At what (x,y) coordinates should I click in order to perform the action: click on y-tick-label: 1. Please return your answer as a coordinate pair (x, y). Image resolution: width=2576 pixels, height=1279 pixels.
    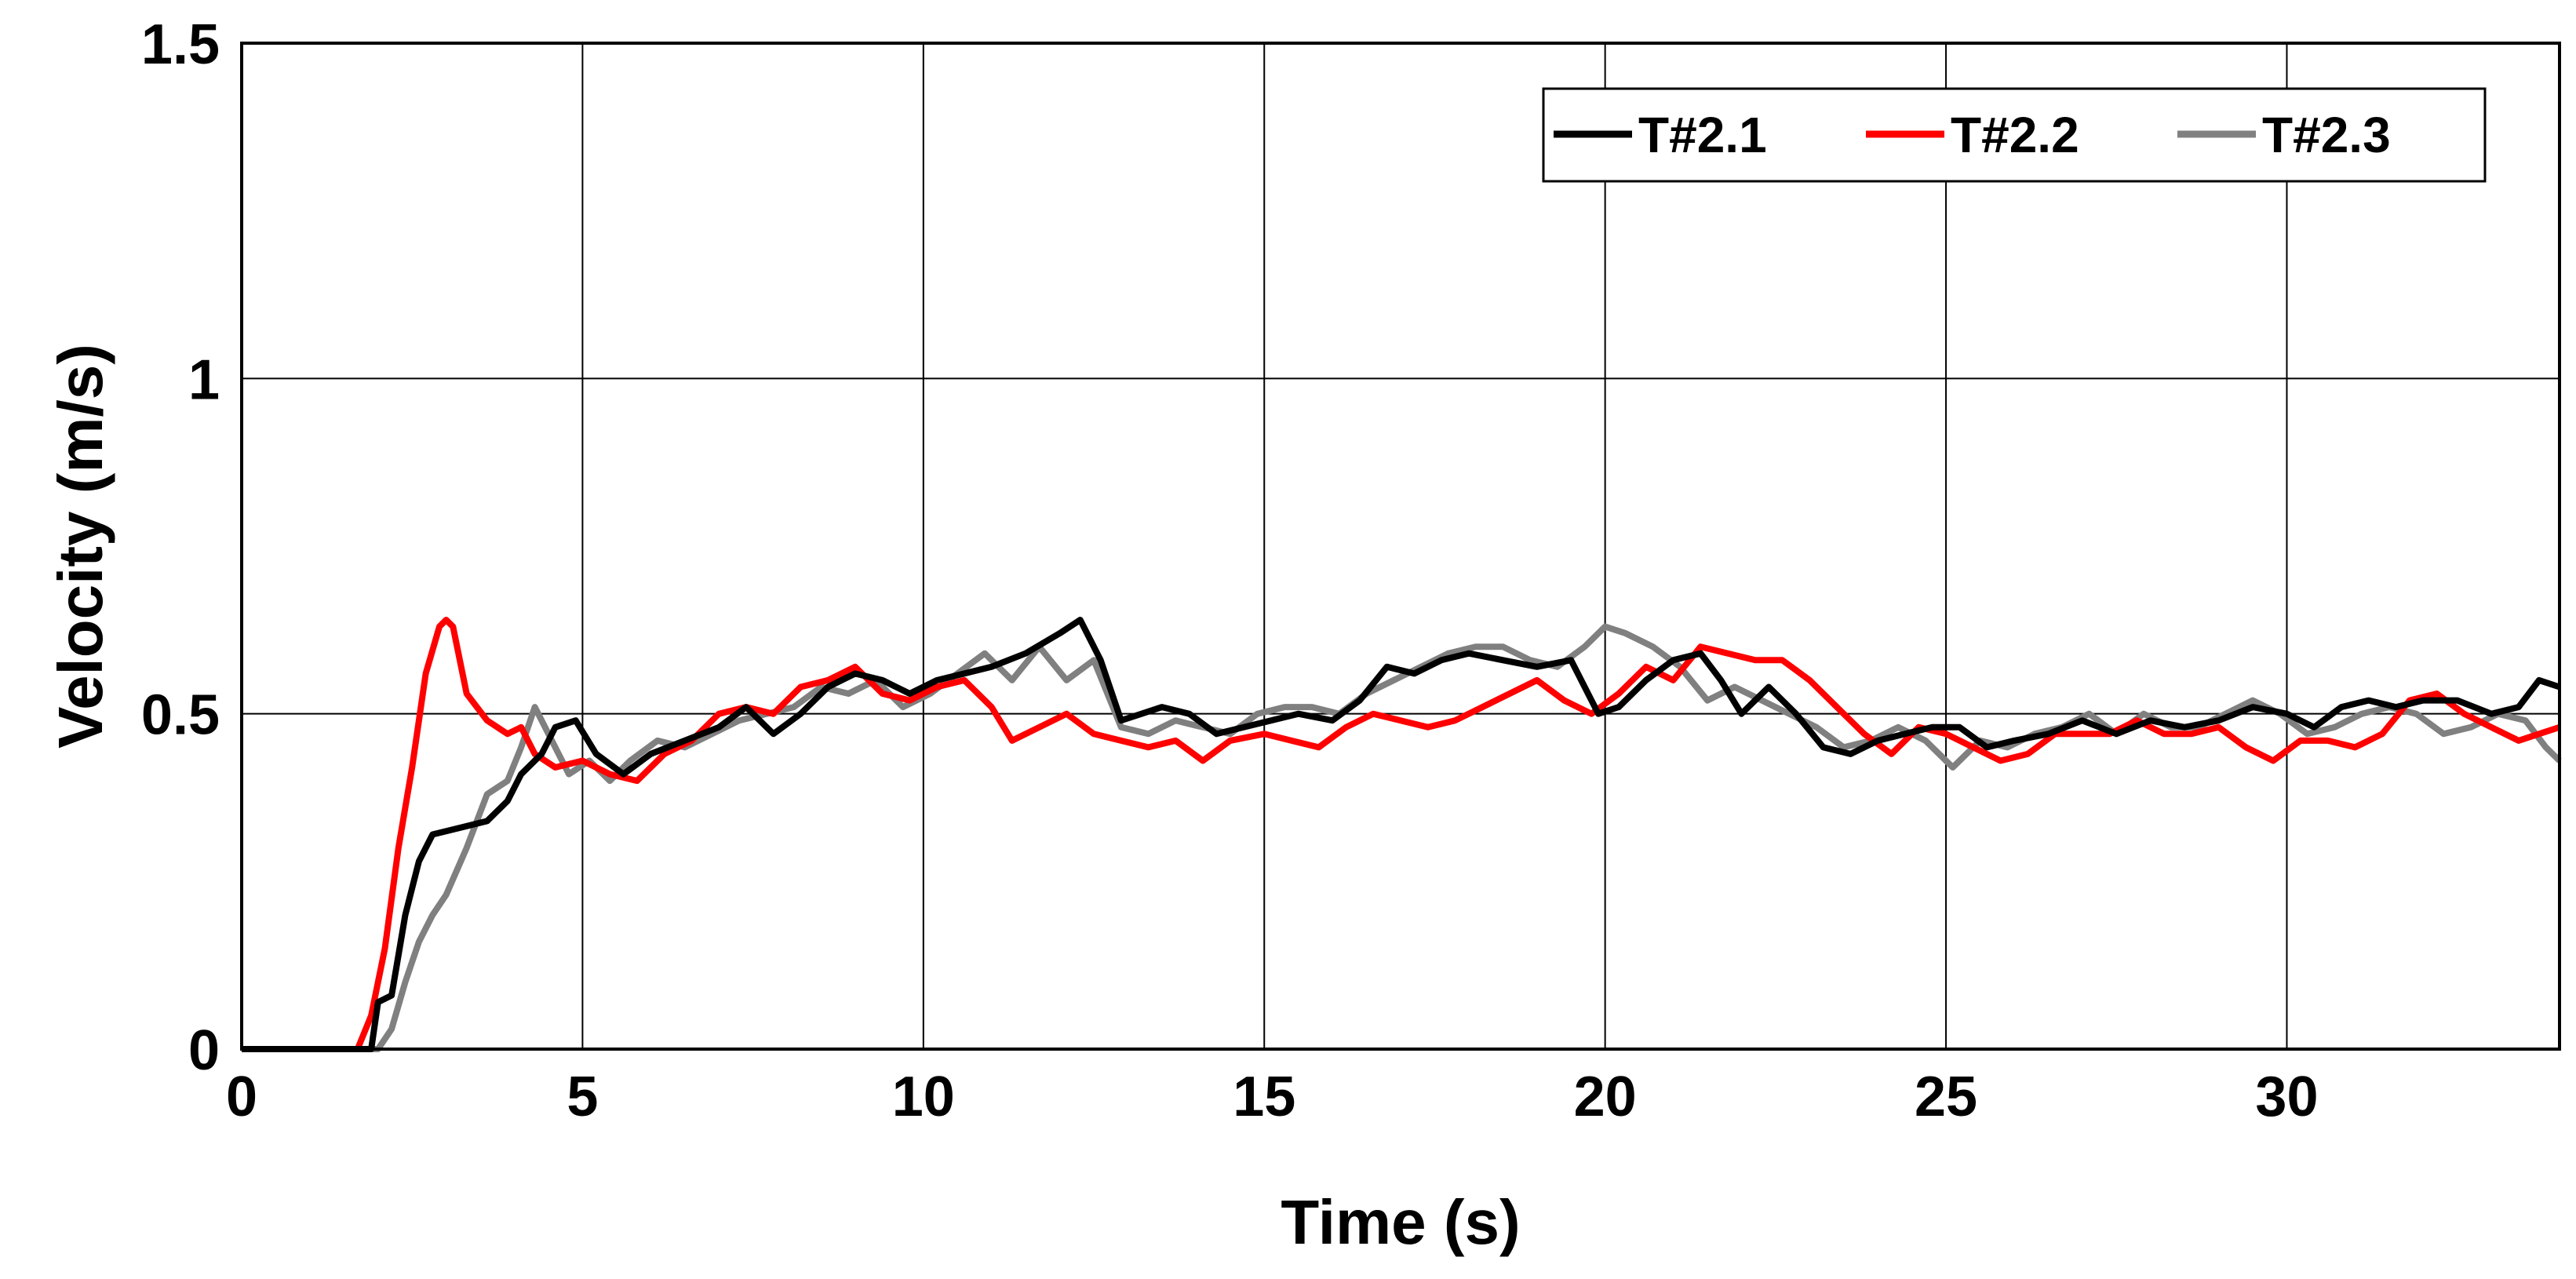
    Looking at the image, I should click on (204, 380).